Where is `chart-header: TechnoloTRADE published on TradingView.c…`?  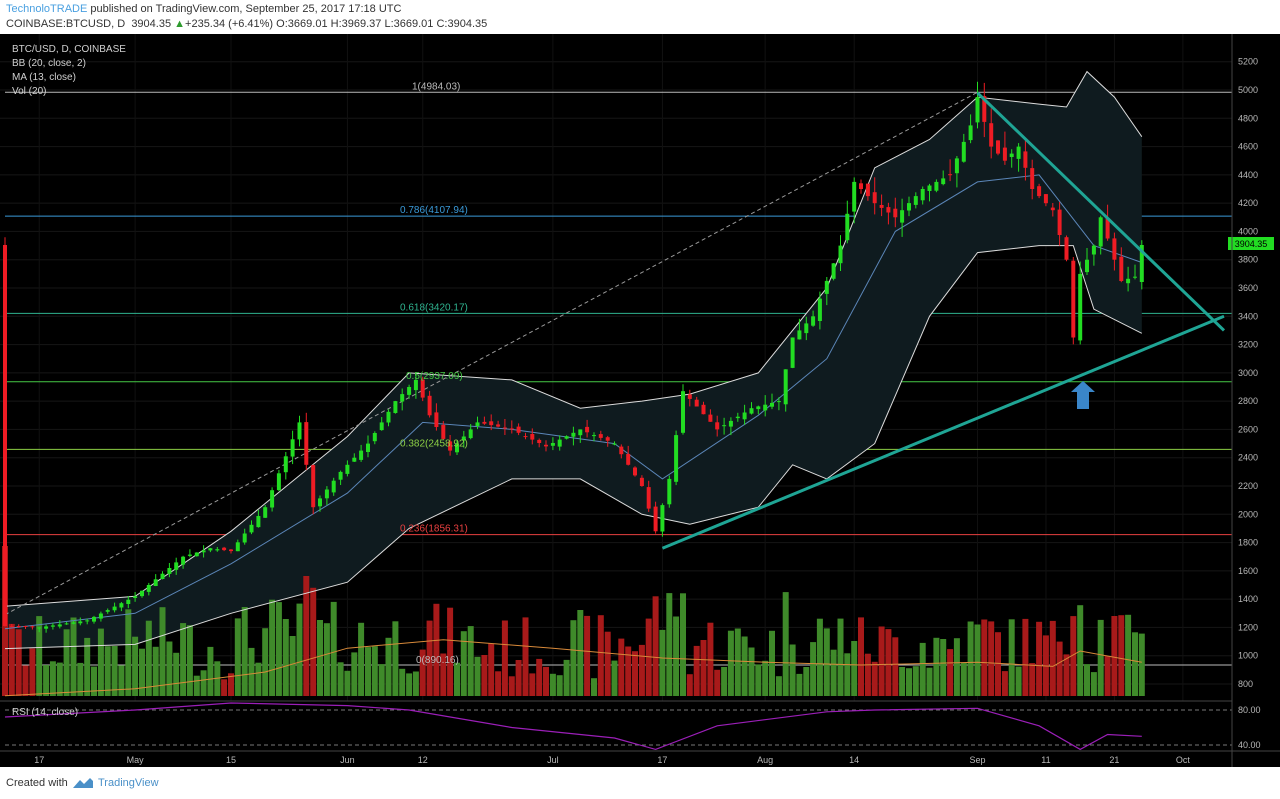
chart-header: TechnoloTRADE published on TradingView.c… is located at coordinates (640, 17).